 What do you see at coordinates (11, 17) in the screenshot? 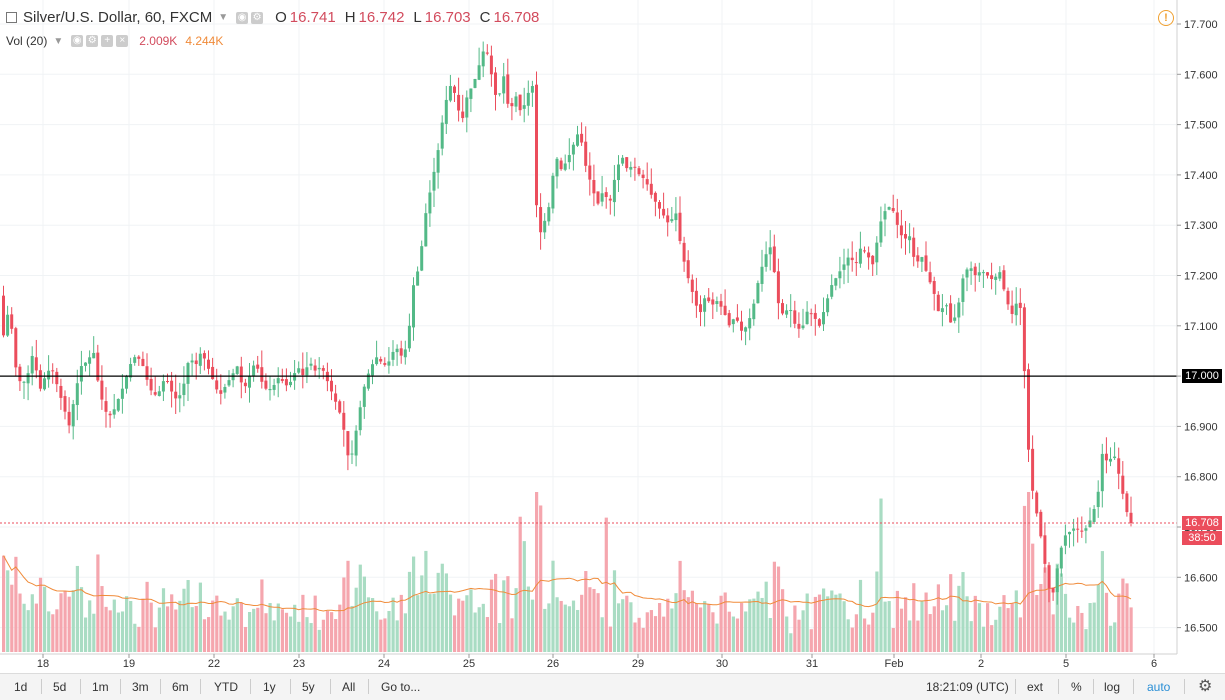
I see `collapse-legend-icon` at bounding box center [11, 17].